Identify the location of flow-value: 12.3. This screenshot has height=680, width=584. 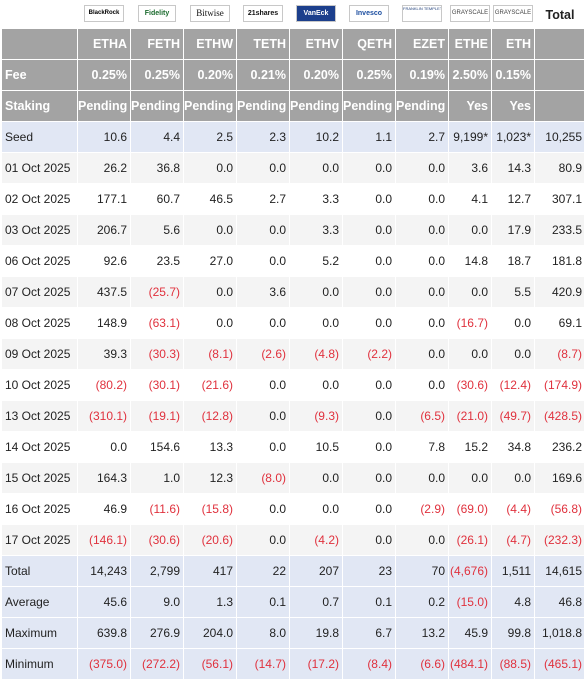
(210, 478).